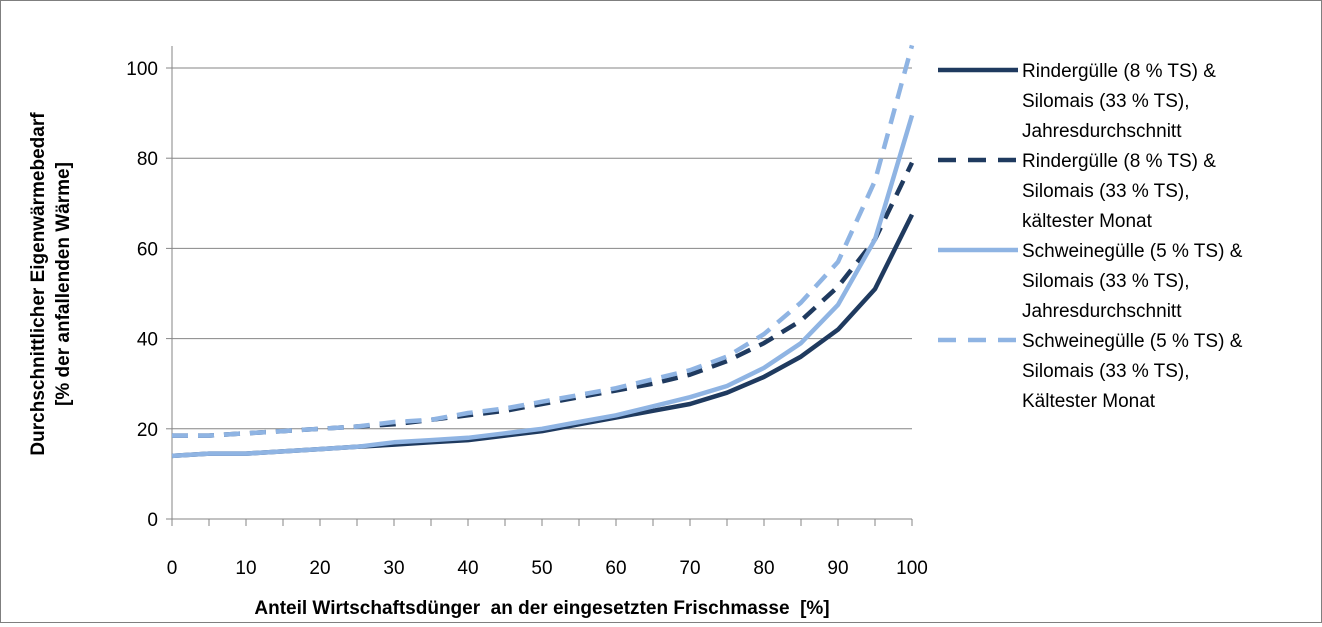 The width and height of the screenshot is (1322, 627). I want to click on x-tick-label: 40, so click(467, 568).